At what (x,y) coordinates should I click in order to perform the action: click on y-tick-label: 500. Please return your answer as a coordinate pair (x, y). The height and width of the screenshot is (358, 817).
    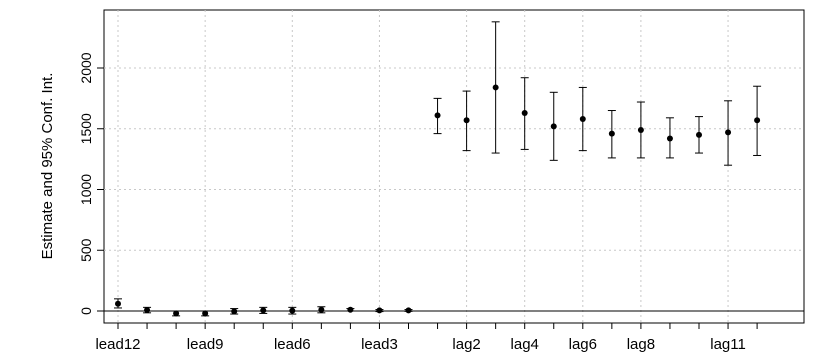
    Looking at the image, I should click on (86, 250).